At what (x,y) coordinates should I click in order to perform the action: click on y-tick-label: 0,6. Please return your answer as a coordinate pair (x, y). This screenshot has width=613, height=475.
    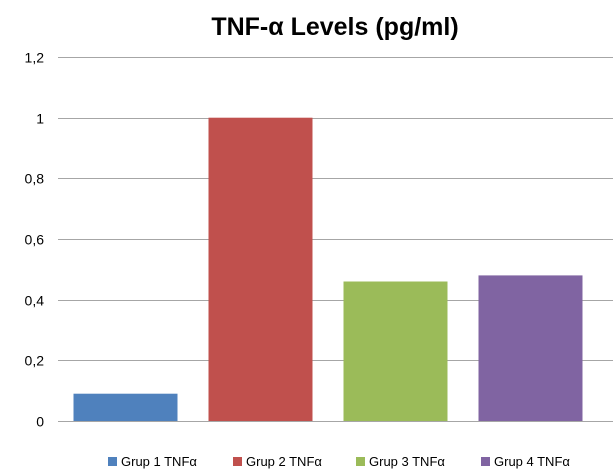
    Looking at the image, I should click on (35, 240).